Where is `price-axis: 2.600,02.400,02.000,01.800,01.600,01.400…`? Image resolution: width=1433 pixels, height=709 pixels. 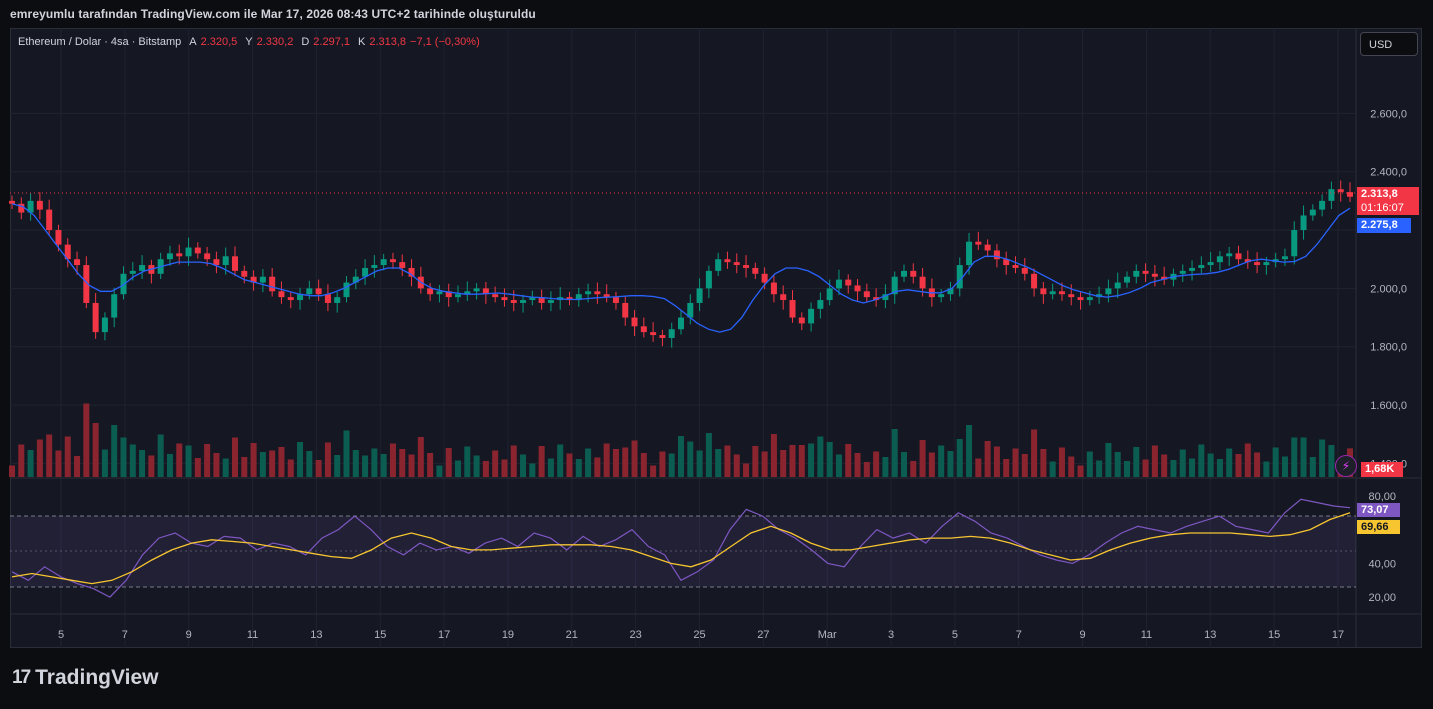 price-axis: 2.600,02.400,02.000,01.800,01.600,01.400… is located at coordinates (1388, 289).